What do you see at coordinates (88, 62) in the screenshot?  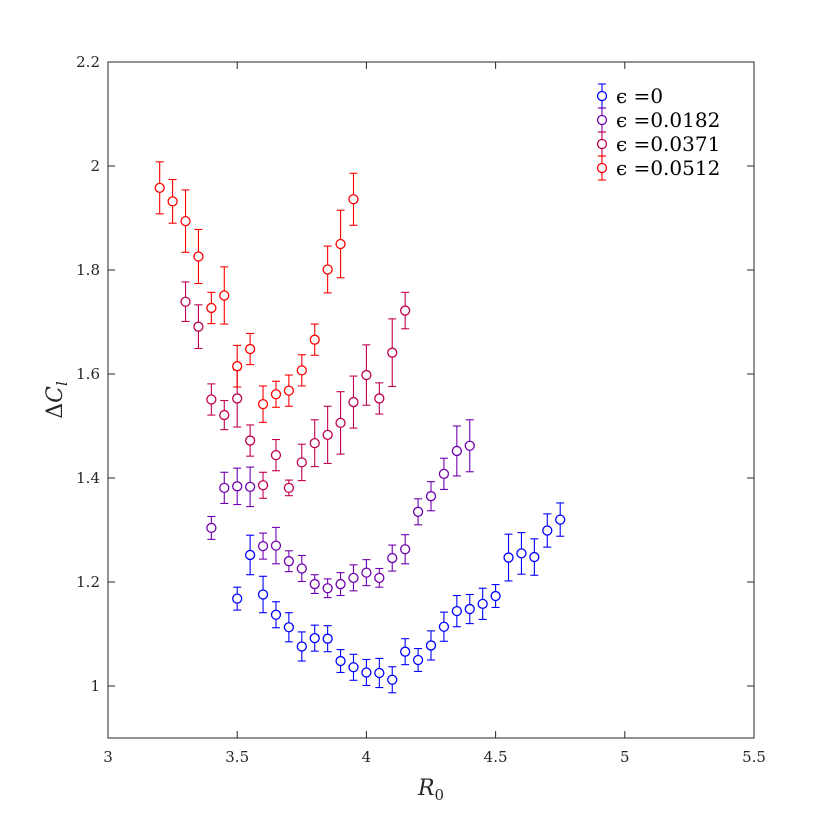 I see `y-tick-label: 2.2` at bounding box center [88, 62].